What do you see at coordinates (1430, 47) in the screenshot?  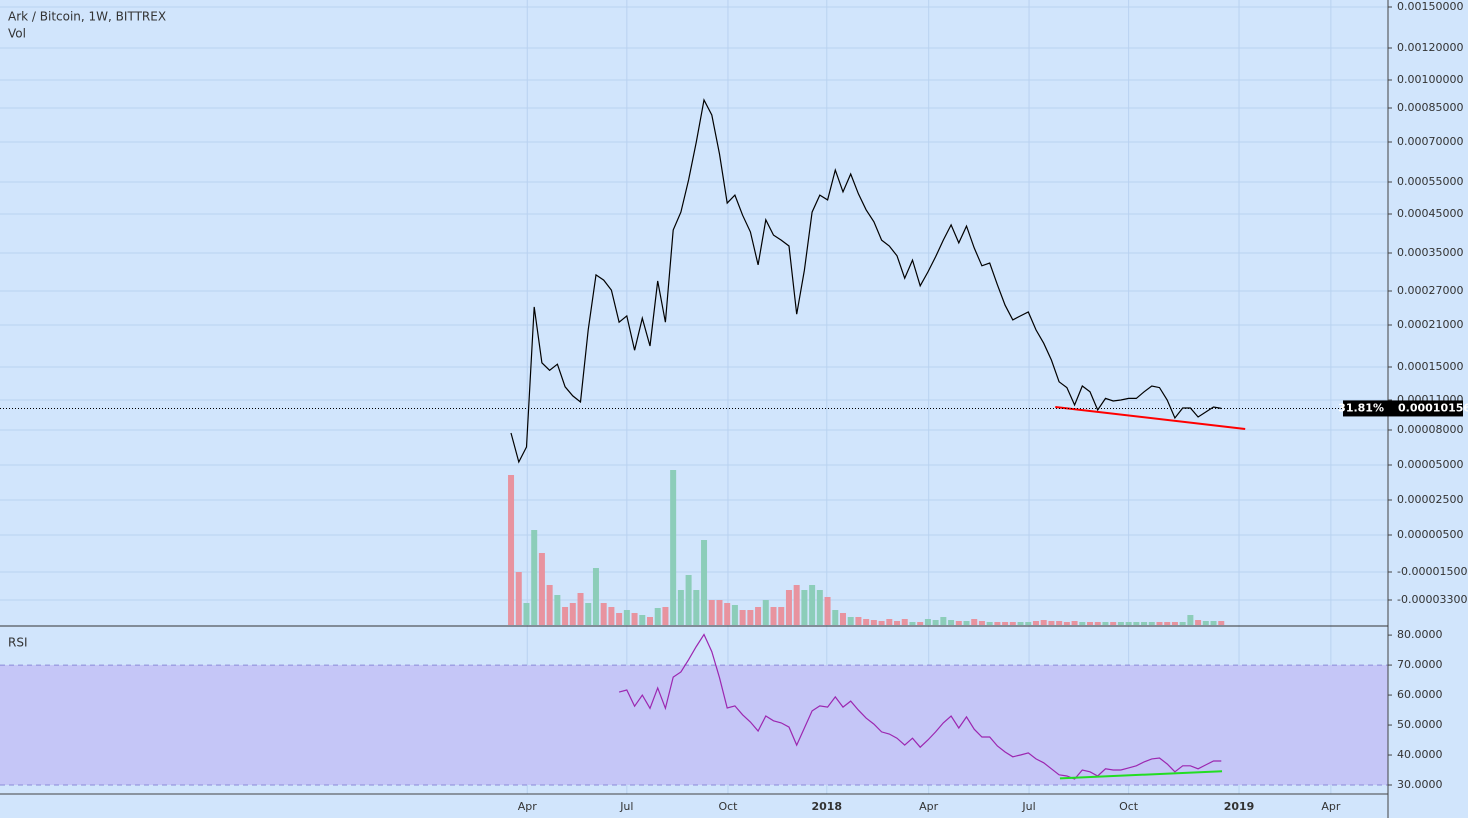 I see `y-tick-label: 0.00120000` at bounding box center [1430, 47].